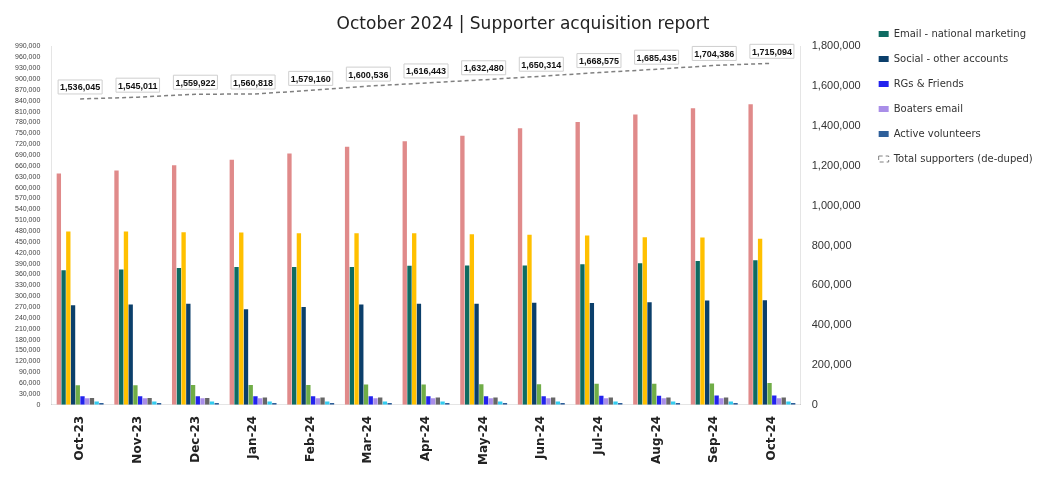 This screenshot has height=479, width=1054. I want to click on y2-tick-label: 600,000, so click(831, 284).